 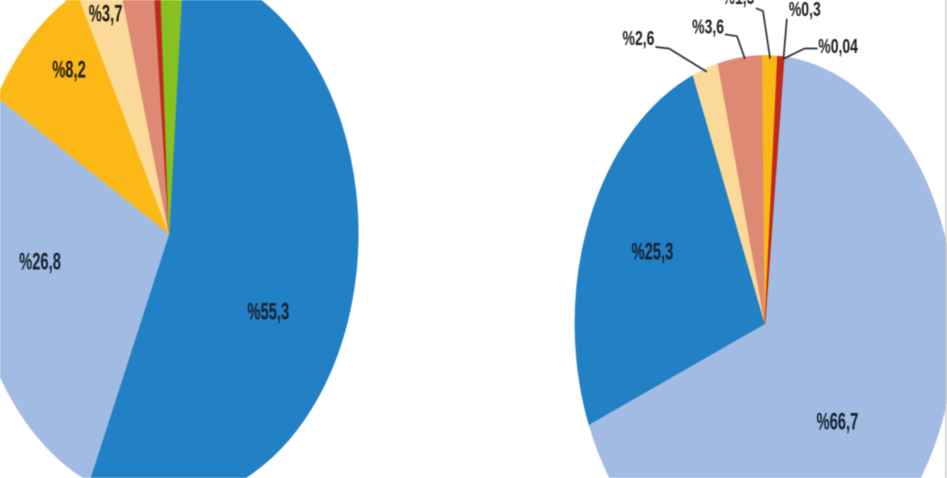 What do you see at coordinates (639, 37) in the screenshot?
I see `svg-text: %2,6` at bounding box center [639, 37].